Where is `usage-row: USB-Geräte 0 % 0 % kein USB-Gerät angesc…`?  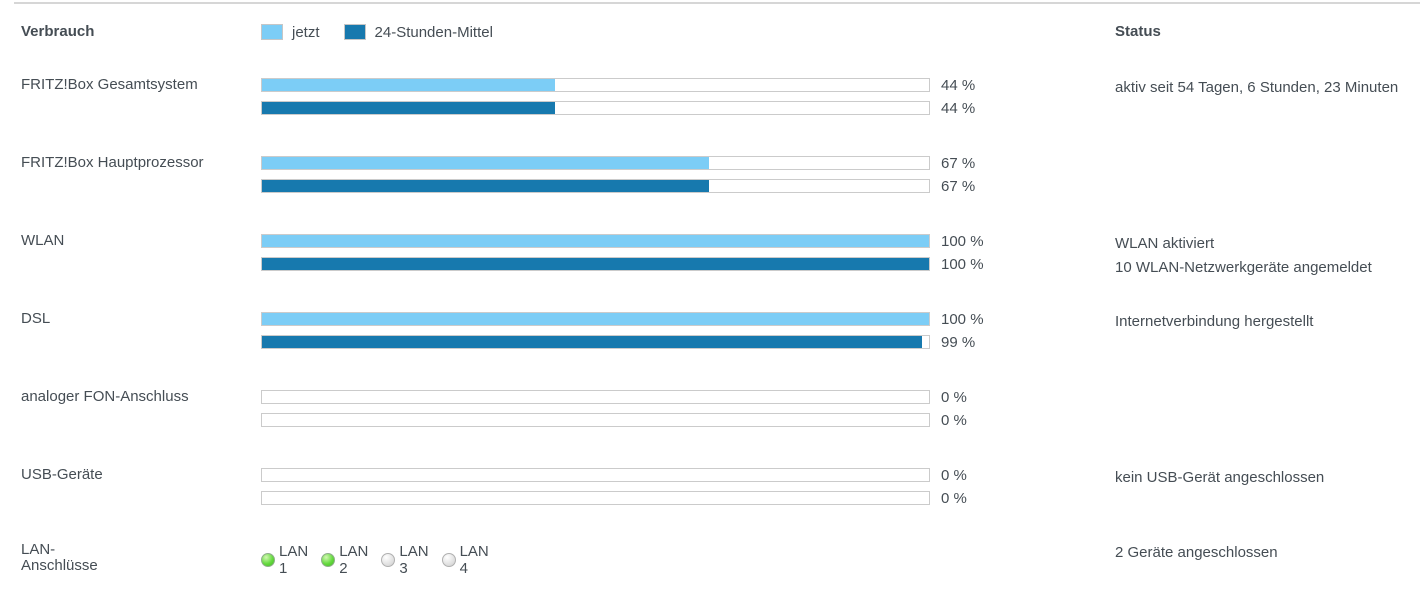
usage-row: USB-Geräte 0 % 0 % kein USB-Gerät angesc… is located at coordinates (710, 486).